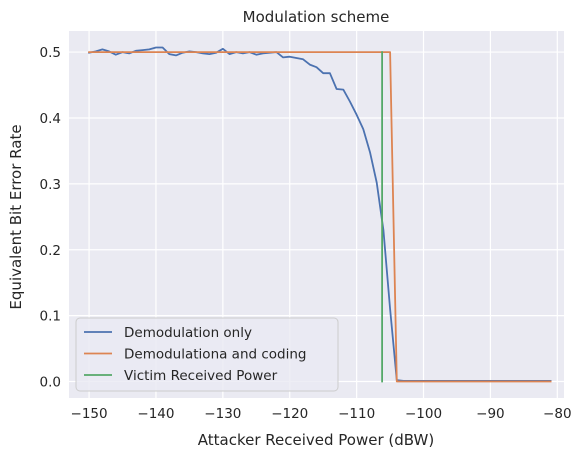  I want to click on y-tick-label: 0.2, so click(50, 251).